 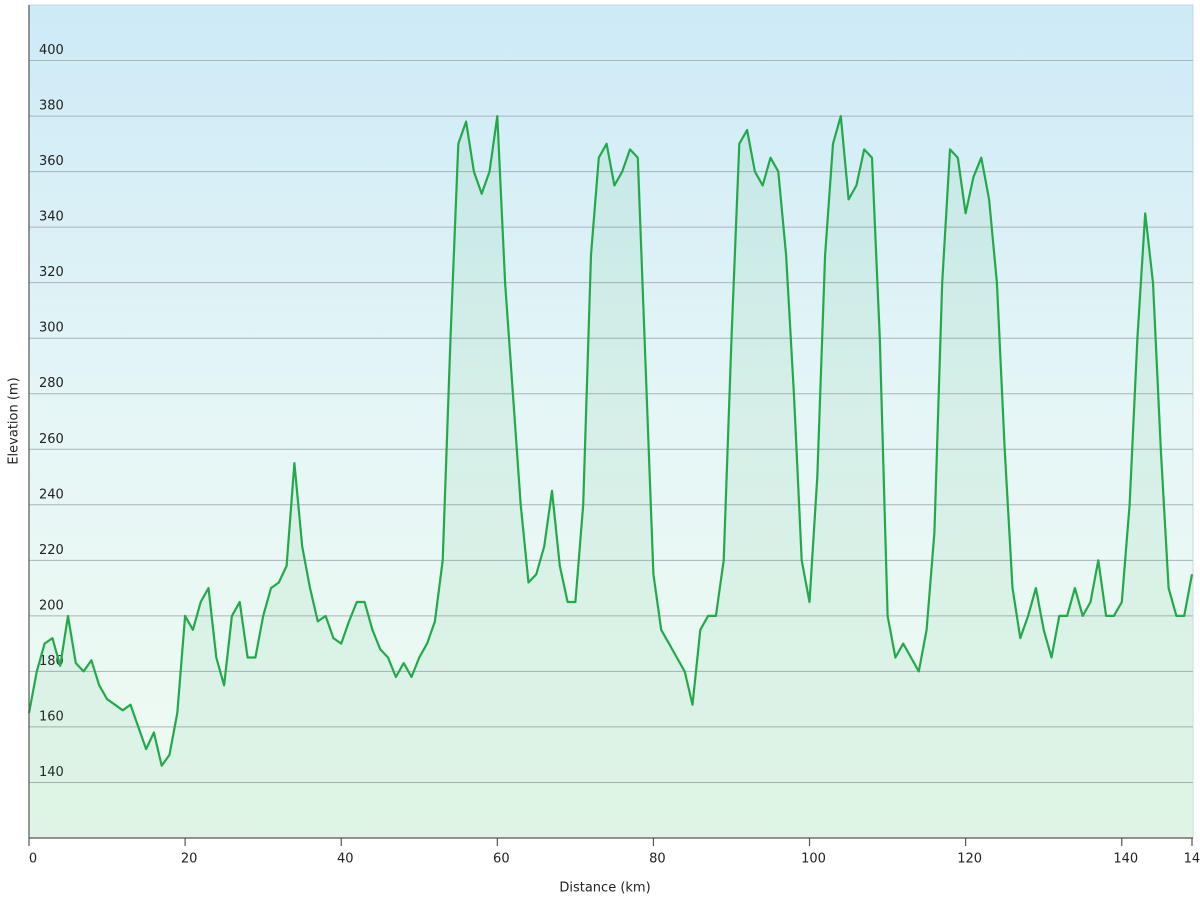 I want to click on x-tick-label: 40, so click(x=345, y=859).